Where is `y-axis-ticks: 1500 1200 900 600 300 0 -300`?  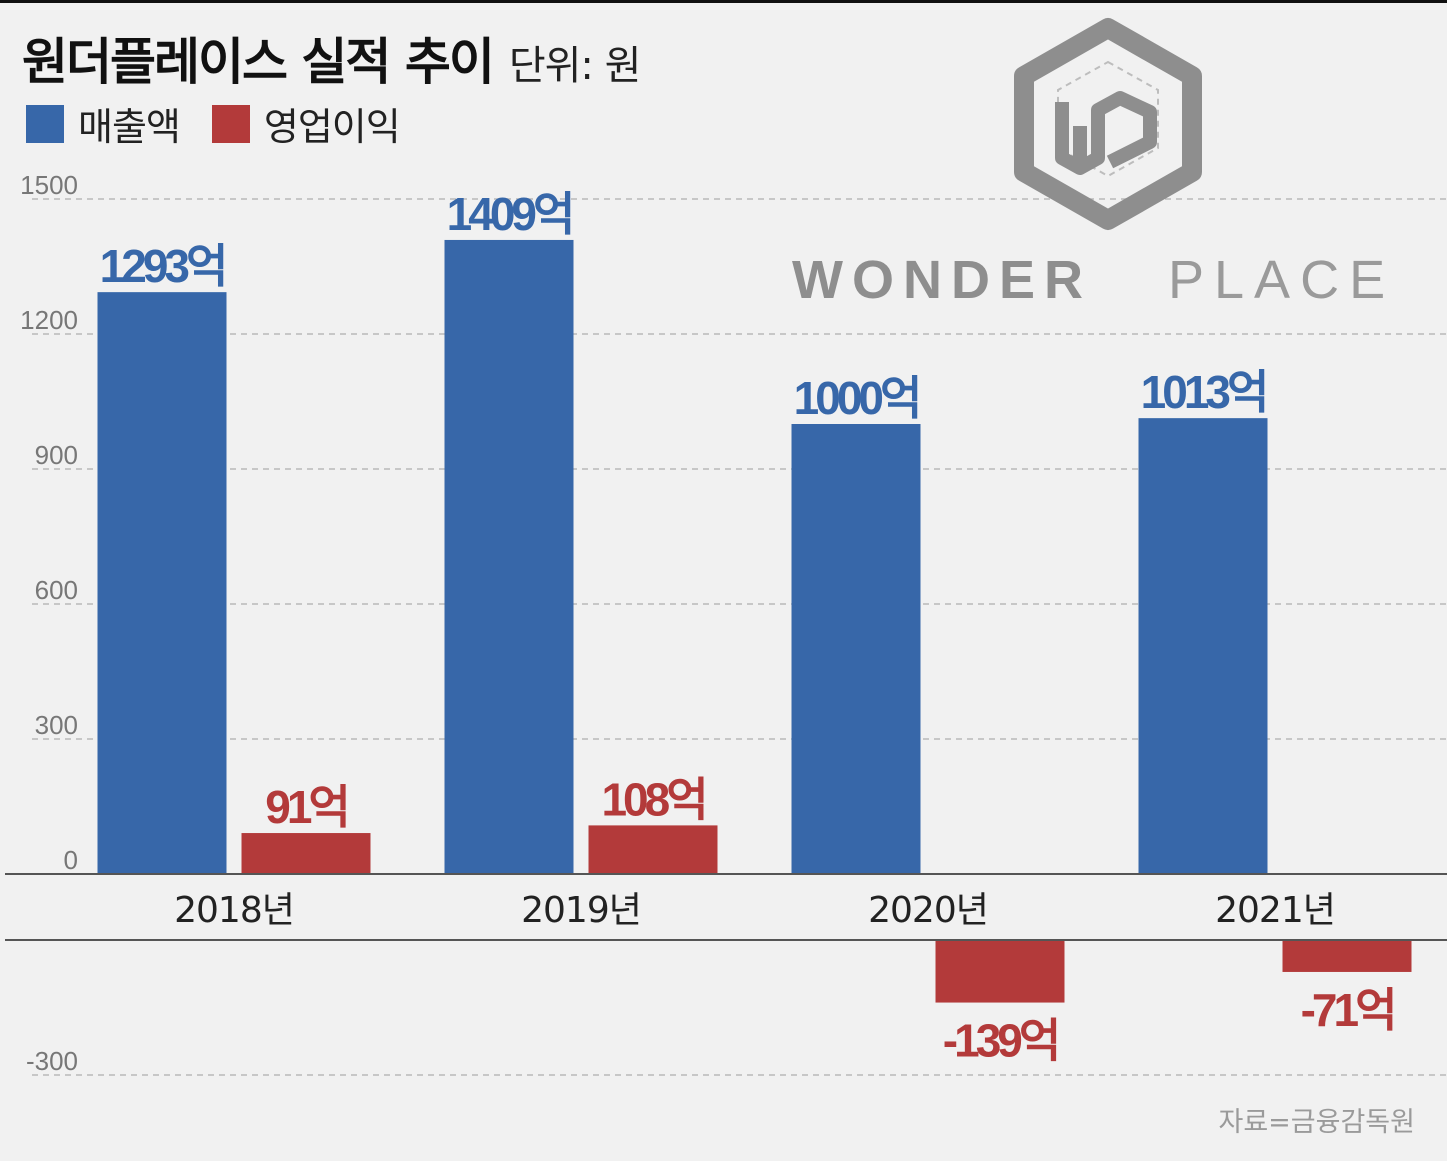 y-axis-ticks: 1500 1200 900 600 300 0 -300 is located at coordinates (49, 623).